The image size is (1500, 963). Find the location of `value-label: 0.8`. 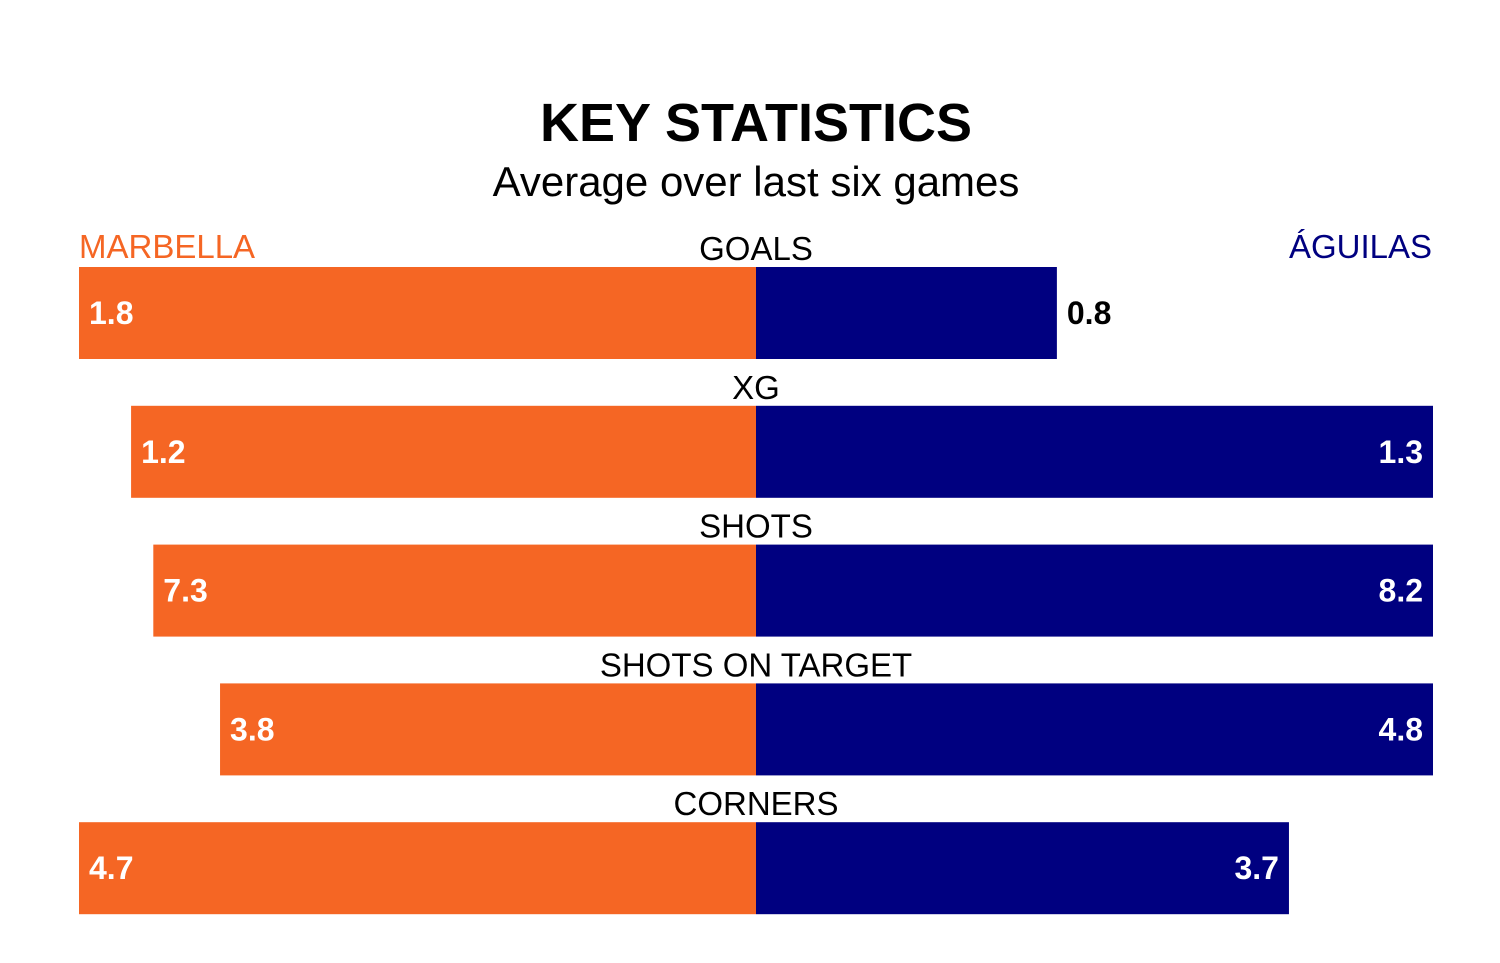

value-label: 0.8 is located at coordinates (1089, 313).